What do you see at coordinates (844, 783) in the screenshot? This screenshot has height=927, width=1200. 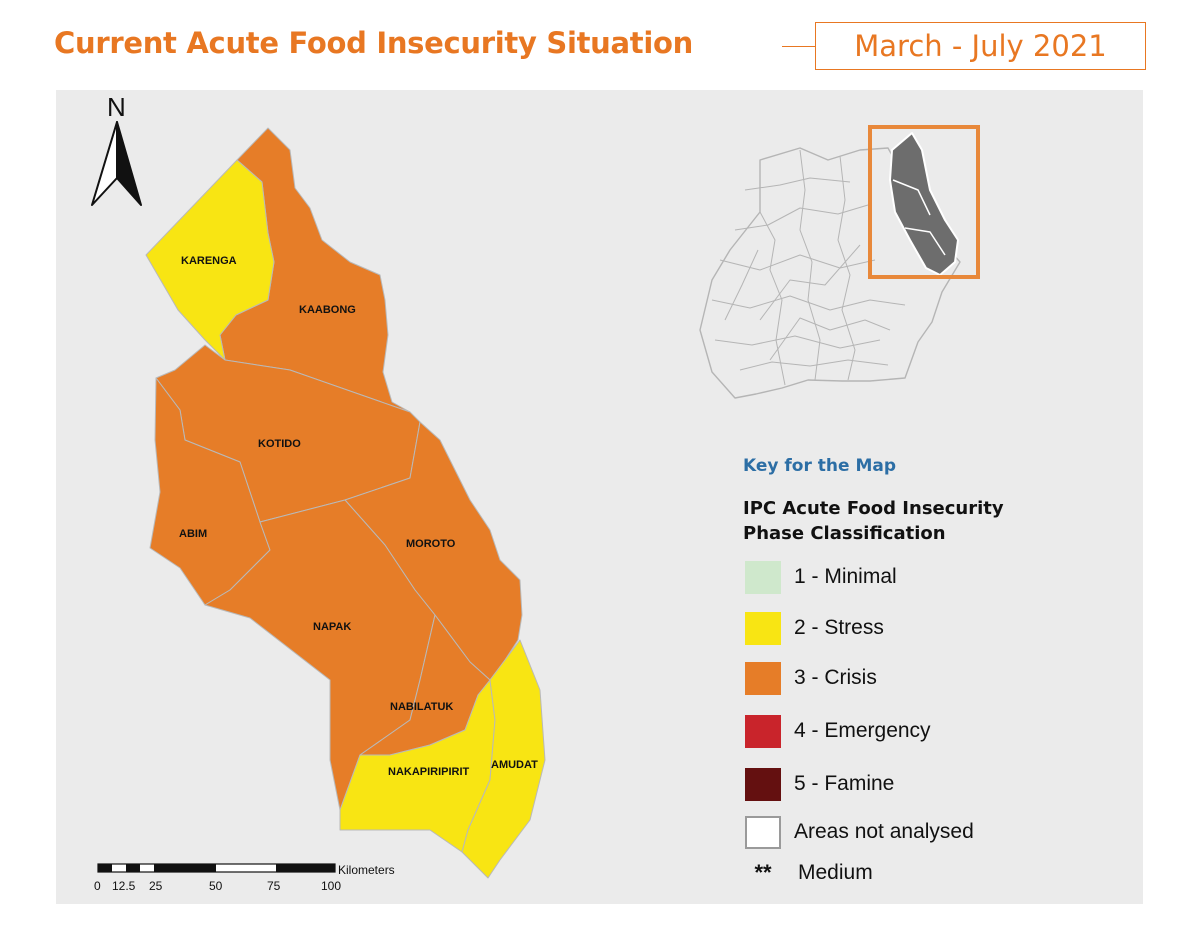 I see `legend-label-famine: 5 - Famine` at bounding box center [844, 783].